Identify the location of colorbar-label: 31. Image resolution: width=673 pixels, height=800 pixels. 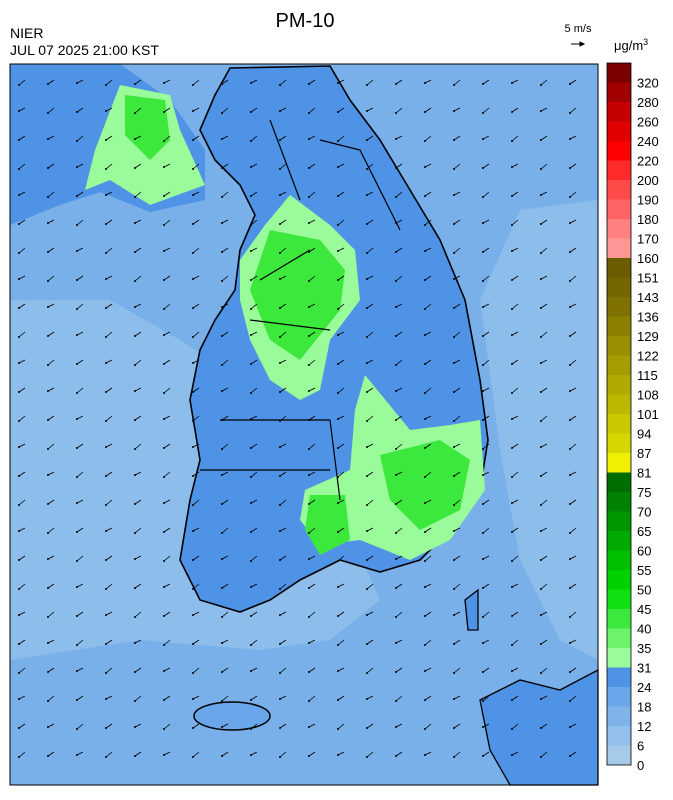
(644, 668).